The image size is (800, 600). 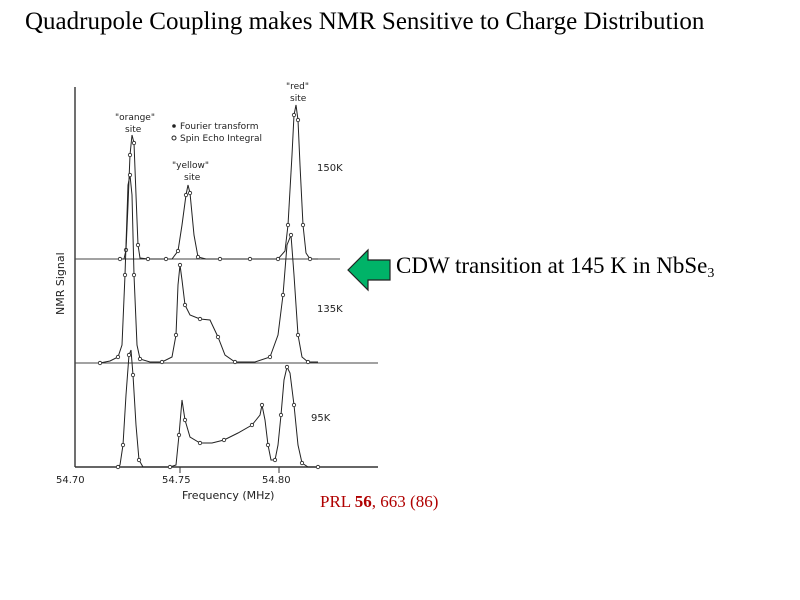 What do you see at coordinates (369, 270) in the screenshot?
I see `left-arrow-icon` at bounding box center [369, 270].